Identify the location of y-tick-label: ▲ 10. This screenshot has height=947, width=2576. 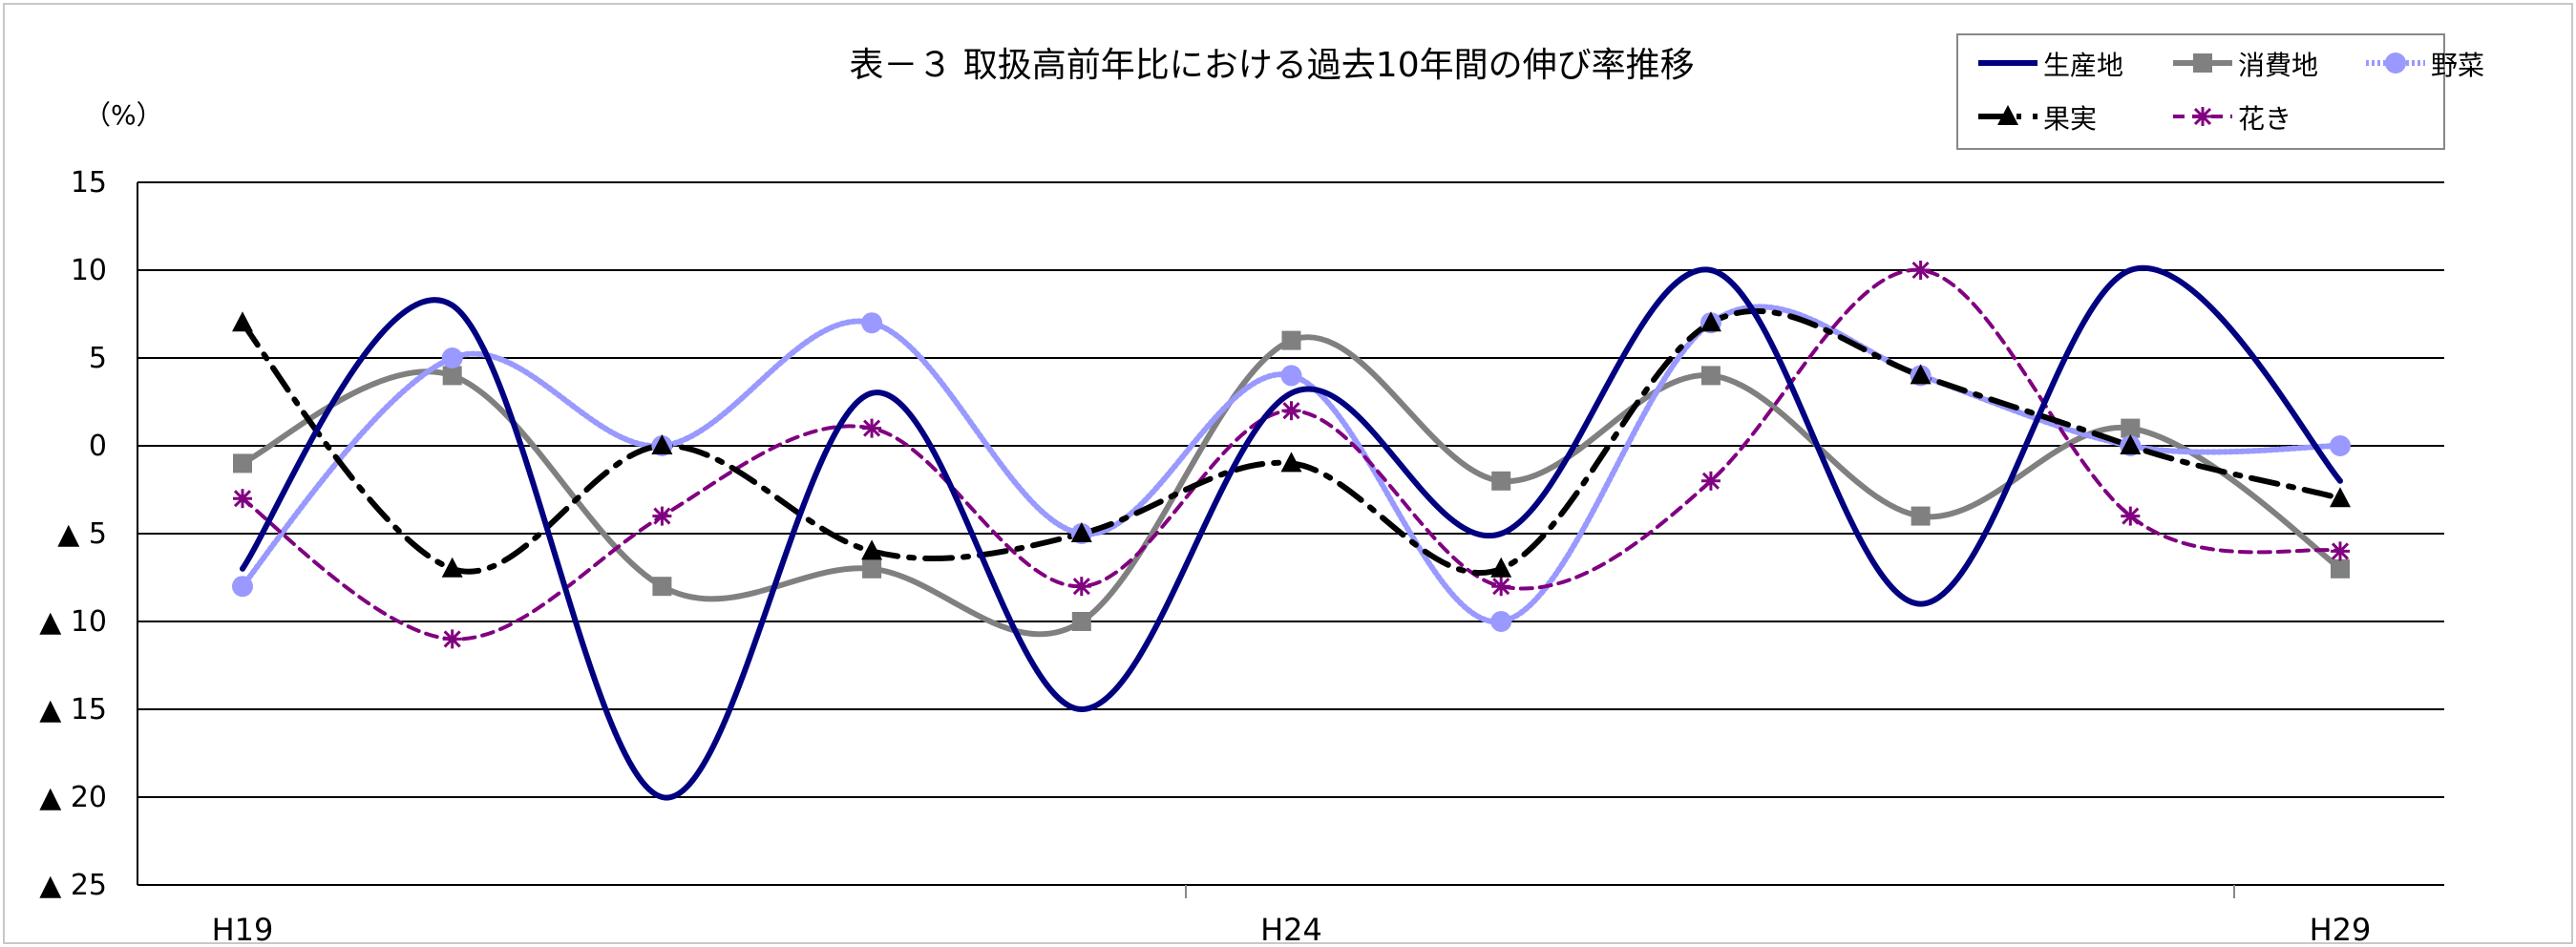
(73, 622).